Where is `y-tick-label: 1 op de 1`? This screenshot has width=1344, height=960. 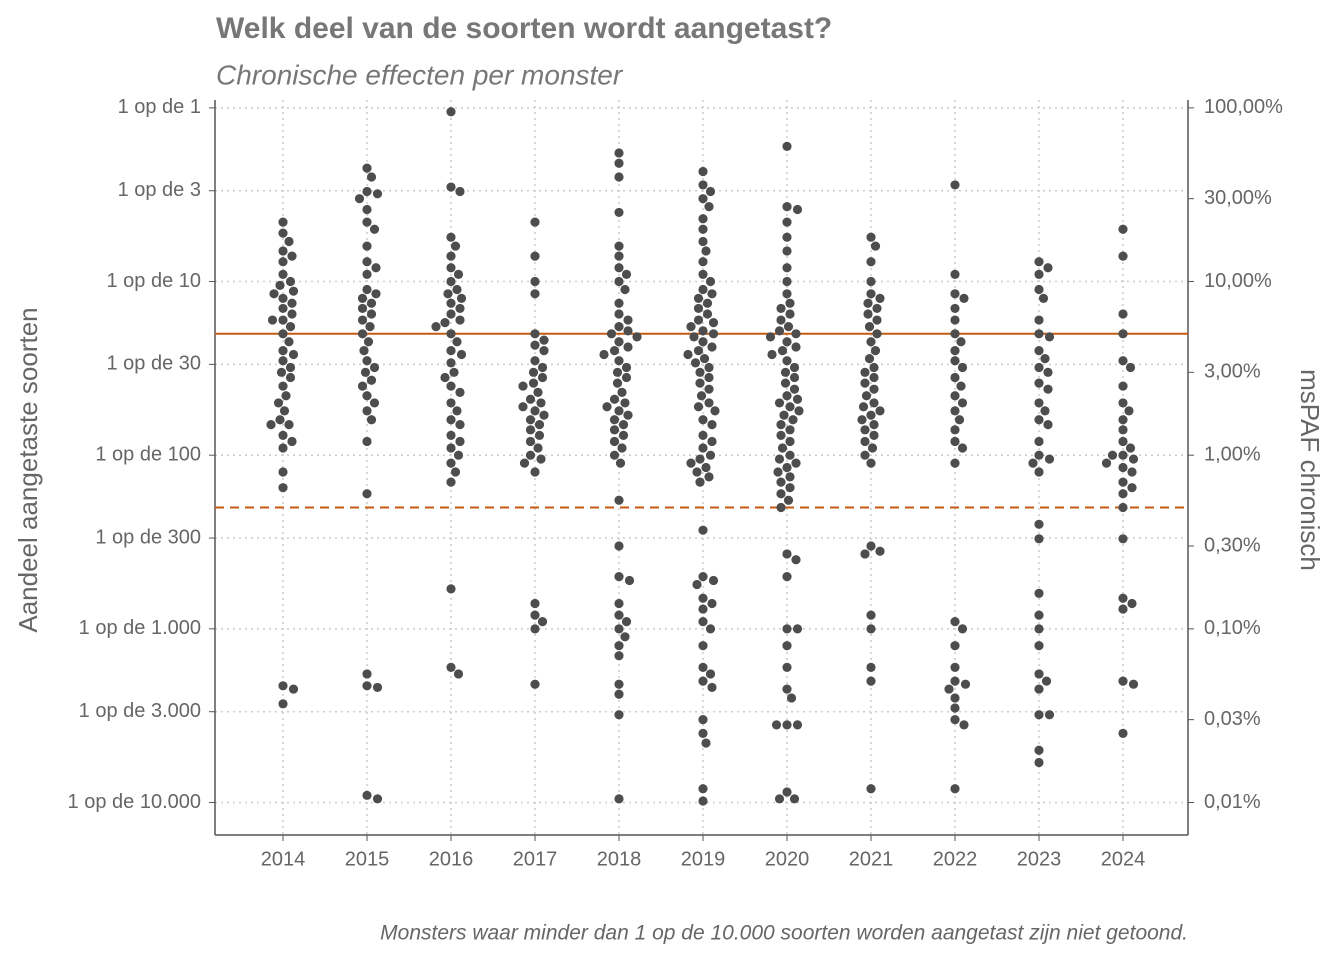
y-tick-label: 1 op de 1 is located at coordinates (159, 107).